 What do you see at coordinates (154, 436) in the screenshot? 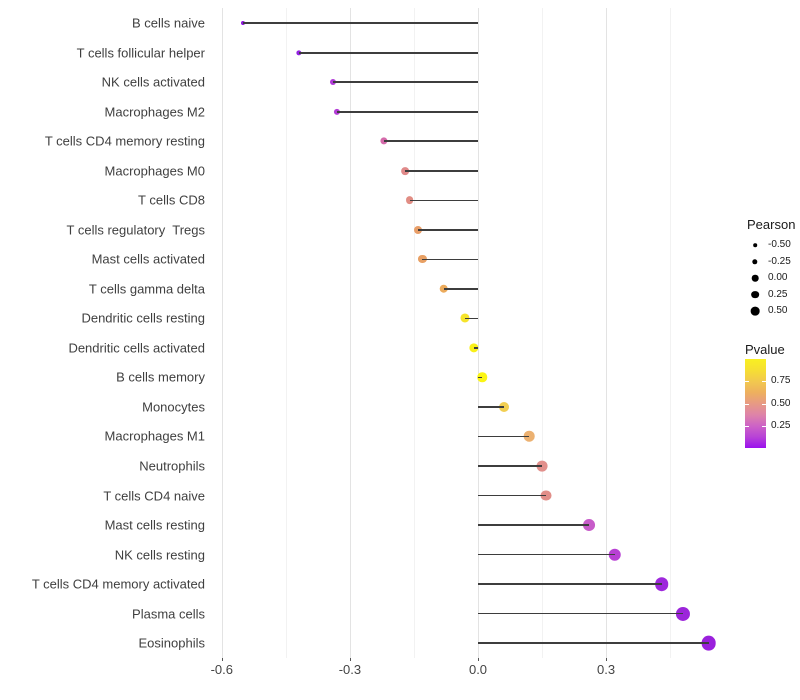
I see `y-axis-label: Macrophages M1` at bounding box center [154, 436].